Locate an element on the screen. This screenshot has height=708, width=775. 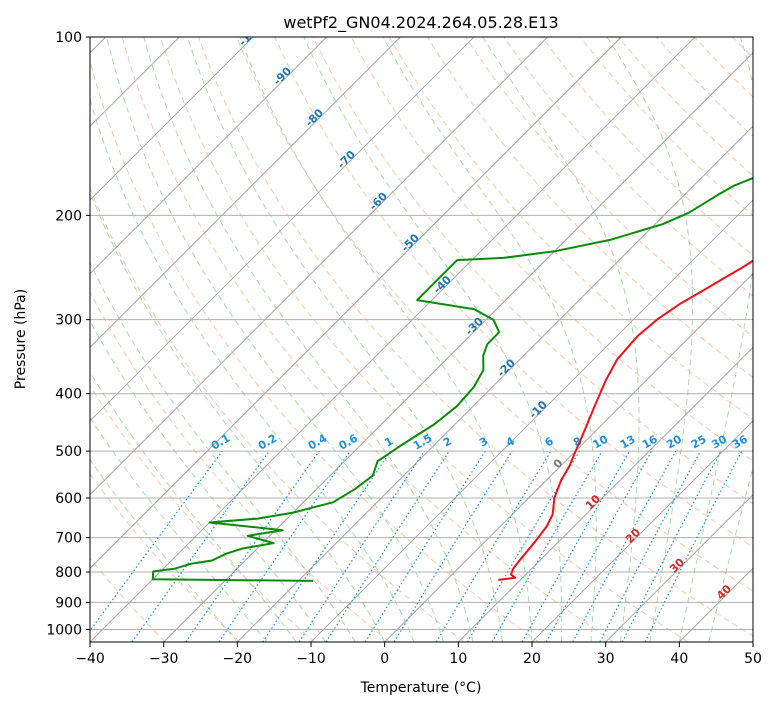
mixing-ratio-label: 1 is located at coordinates (388, 442).